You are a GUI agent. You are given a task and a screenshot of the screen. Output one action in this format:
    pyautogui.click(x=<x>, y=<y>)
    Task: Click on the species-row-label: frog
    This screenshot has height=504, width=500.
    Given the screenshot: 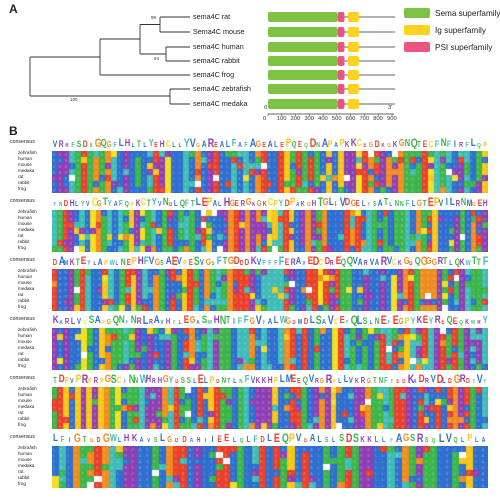 What is the action you would take?
    pyautogui.click(x=22, y=424)
    